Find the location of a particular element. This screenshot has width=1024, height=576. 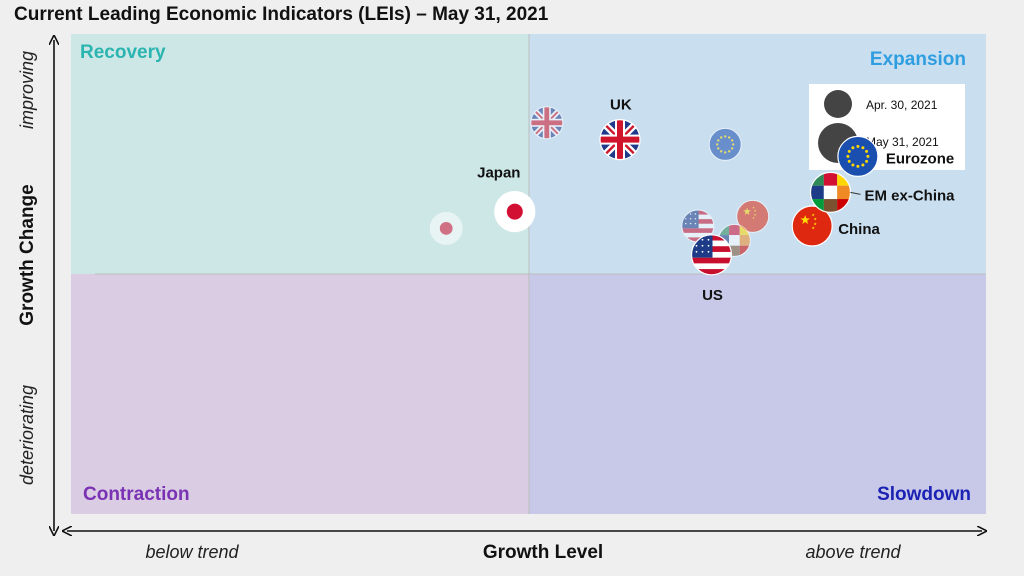

quadrant-label-slowdown: Slowdown is located at coordinates (924, 494).